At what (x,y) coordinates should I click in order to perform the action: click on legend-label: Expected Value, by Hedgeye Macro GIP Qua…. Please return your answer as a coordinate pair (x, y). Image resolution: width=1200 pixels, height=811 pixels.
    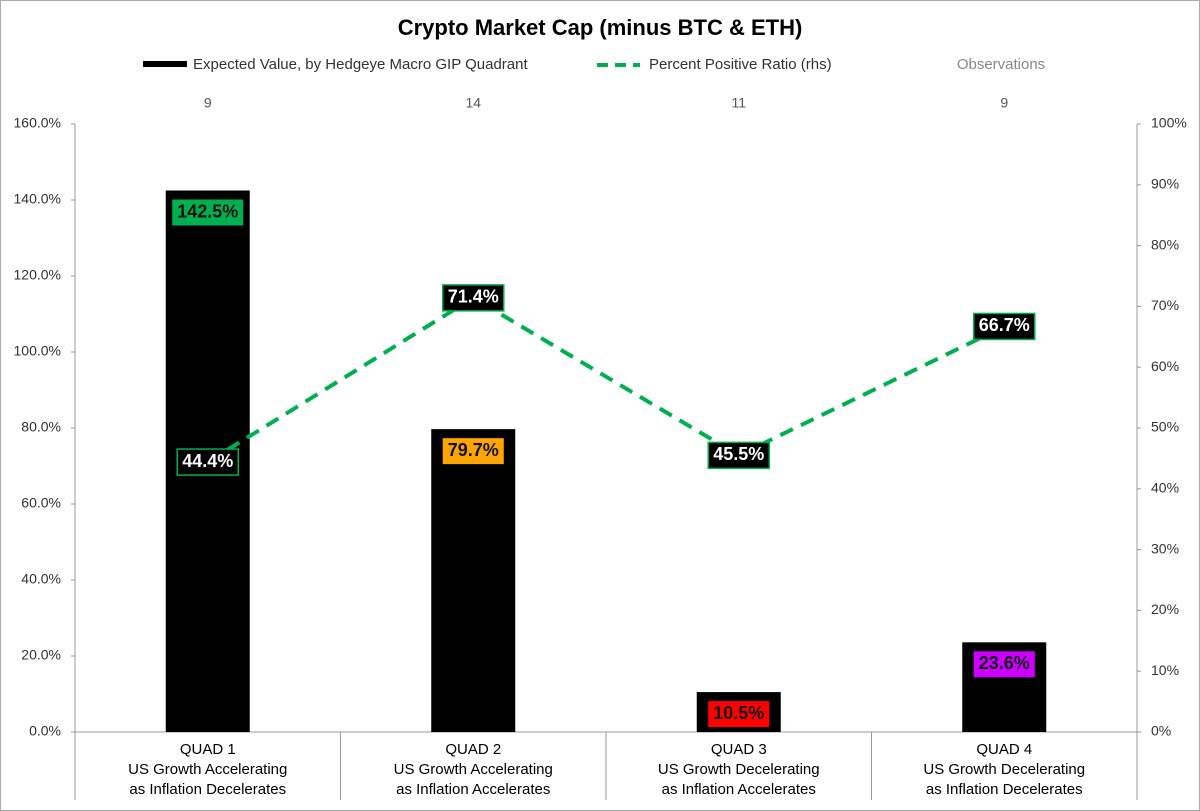
    Looking at the image, I should click on (360, 64).